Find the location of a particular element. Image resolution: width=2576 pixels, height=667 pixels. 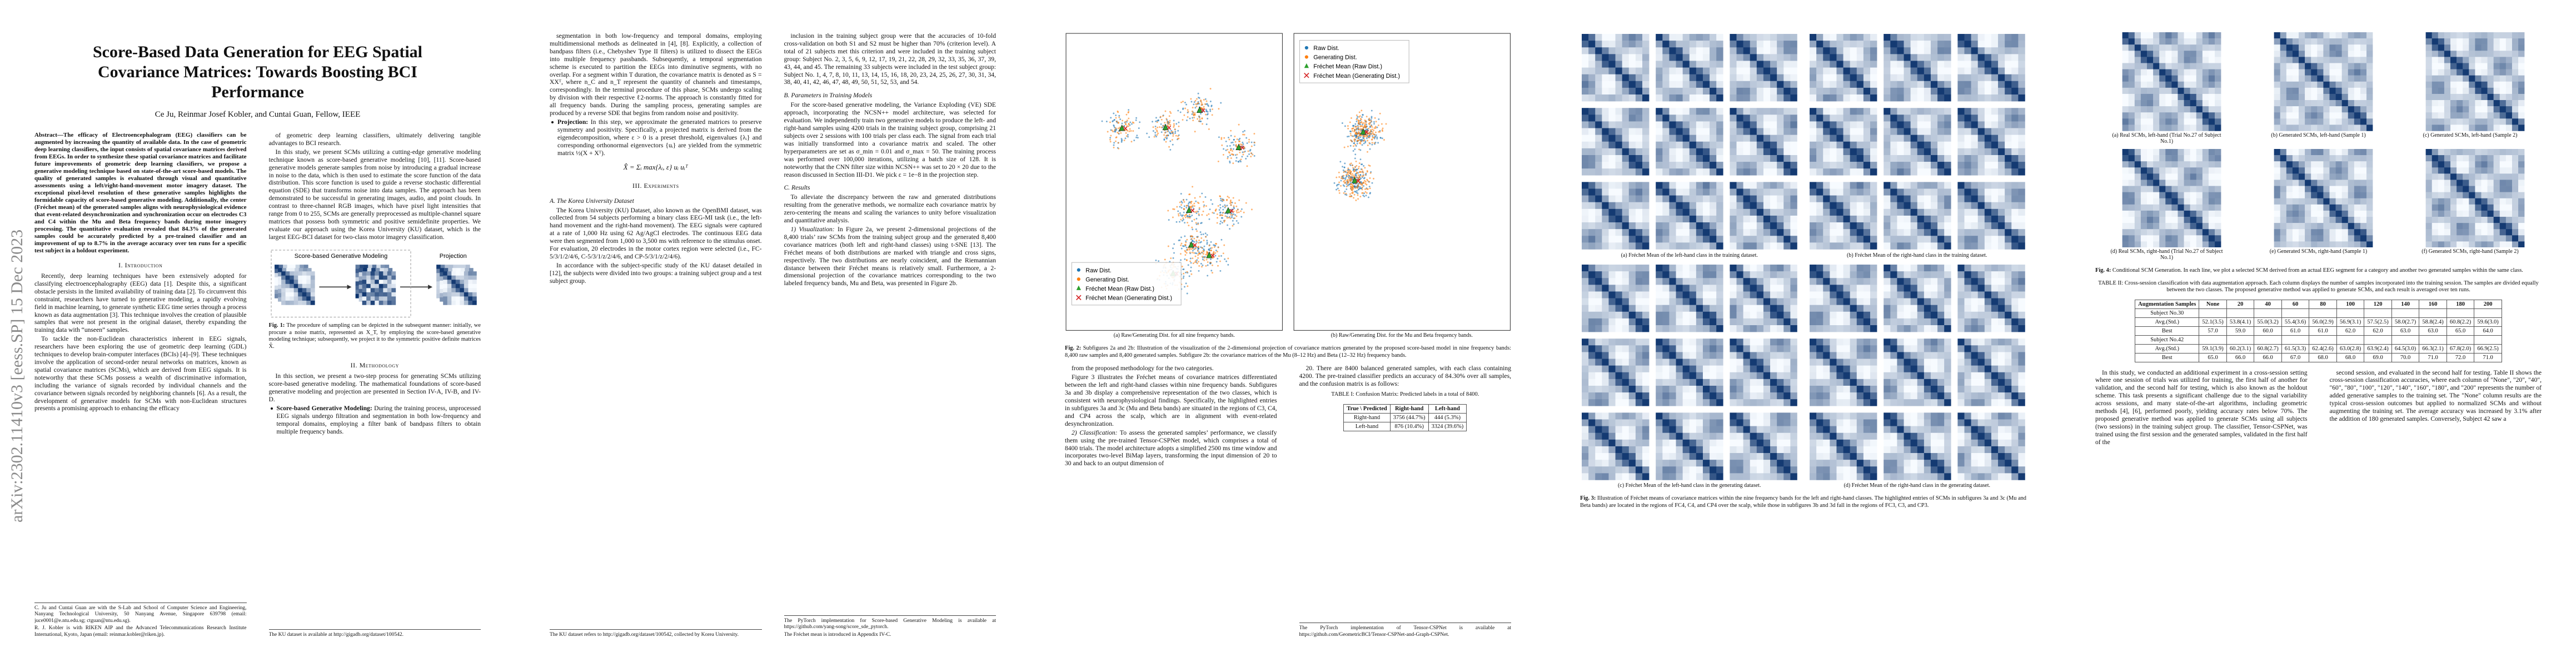

legend-label: Generating Dist. is located at coordinates (1335, 57).